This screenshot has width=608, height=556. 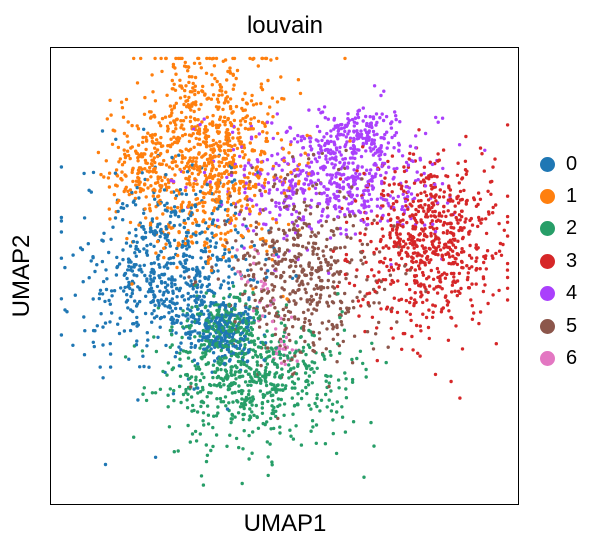 What do you see at coordinates (558, 164) in the screenshot?
I see `legend-item-0: 0` at bounding box center [558, 164].